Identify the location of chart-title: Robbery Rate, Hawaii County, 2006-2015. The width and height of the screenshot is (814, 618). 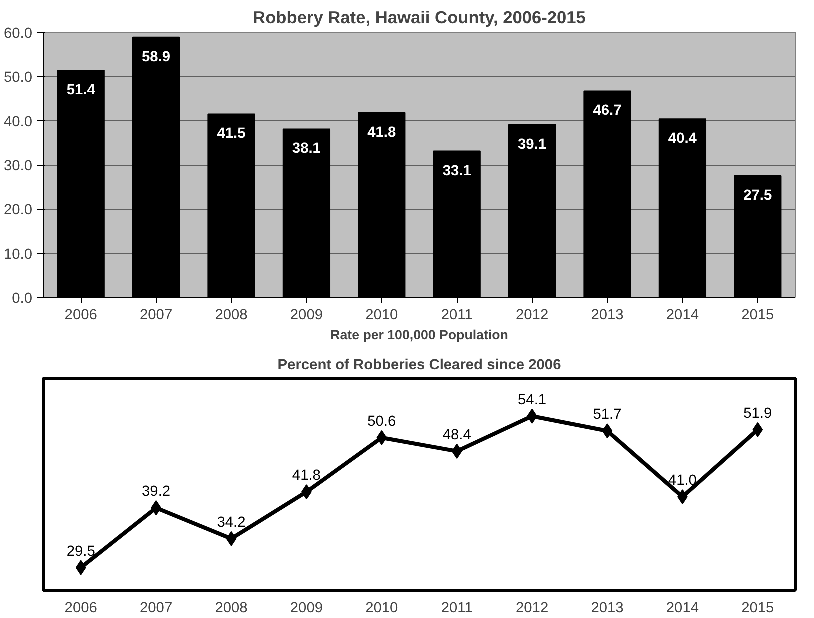
(419, 18).